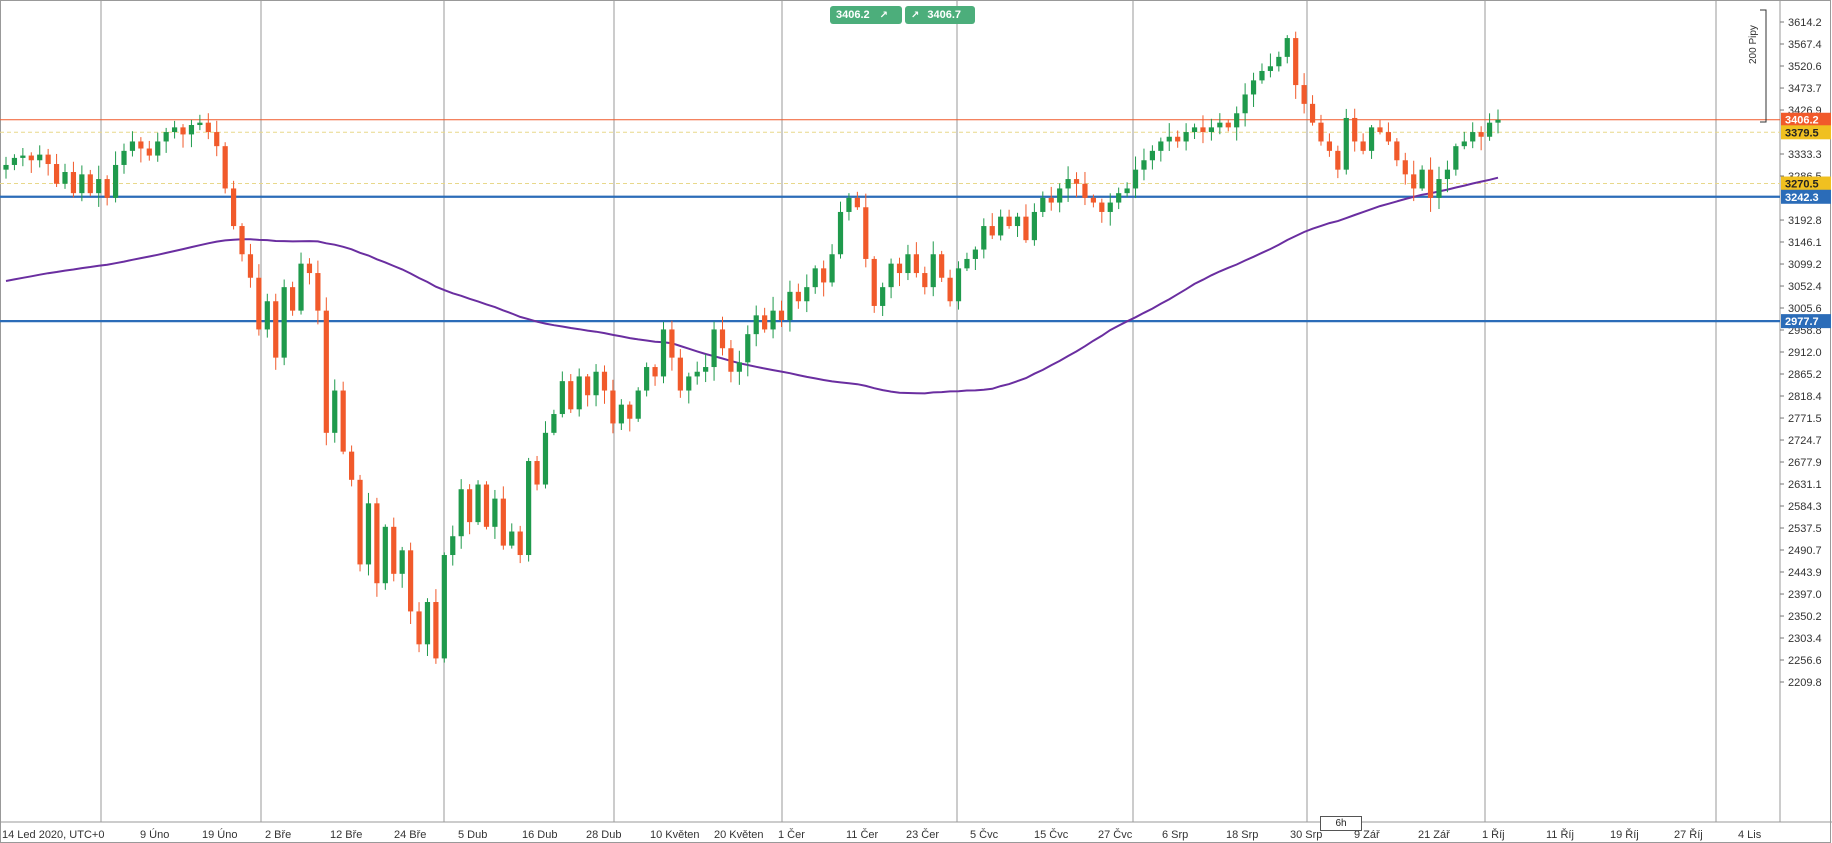  Describe the element at coordinates (1341, 823) in the screenshot. I see `timeframe-indicator: 6h` at that location.